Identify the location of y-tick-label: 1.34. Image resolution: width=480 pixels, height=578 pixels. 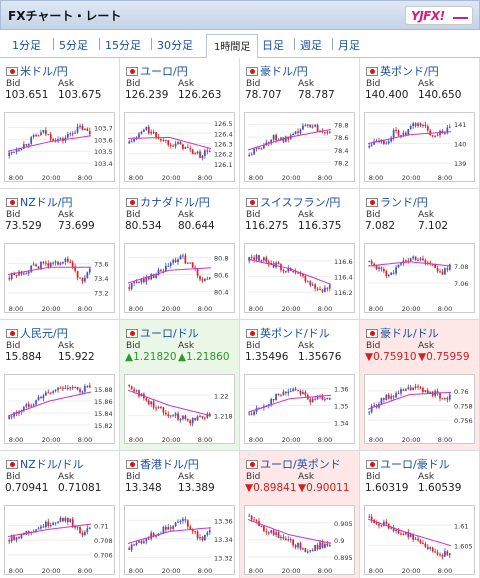
(341, 424).